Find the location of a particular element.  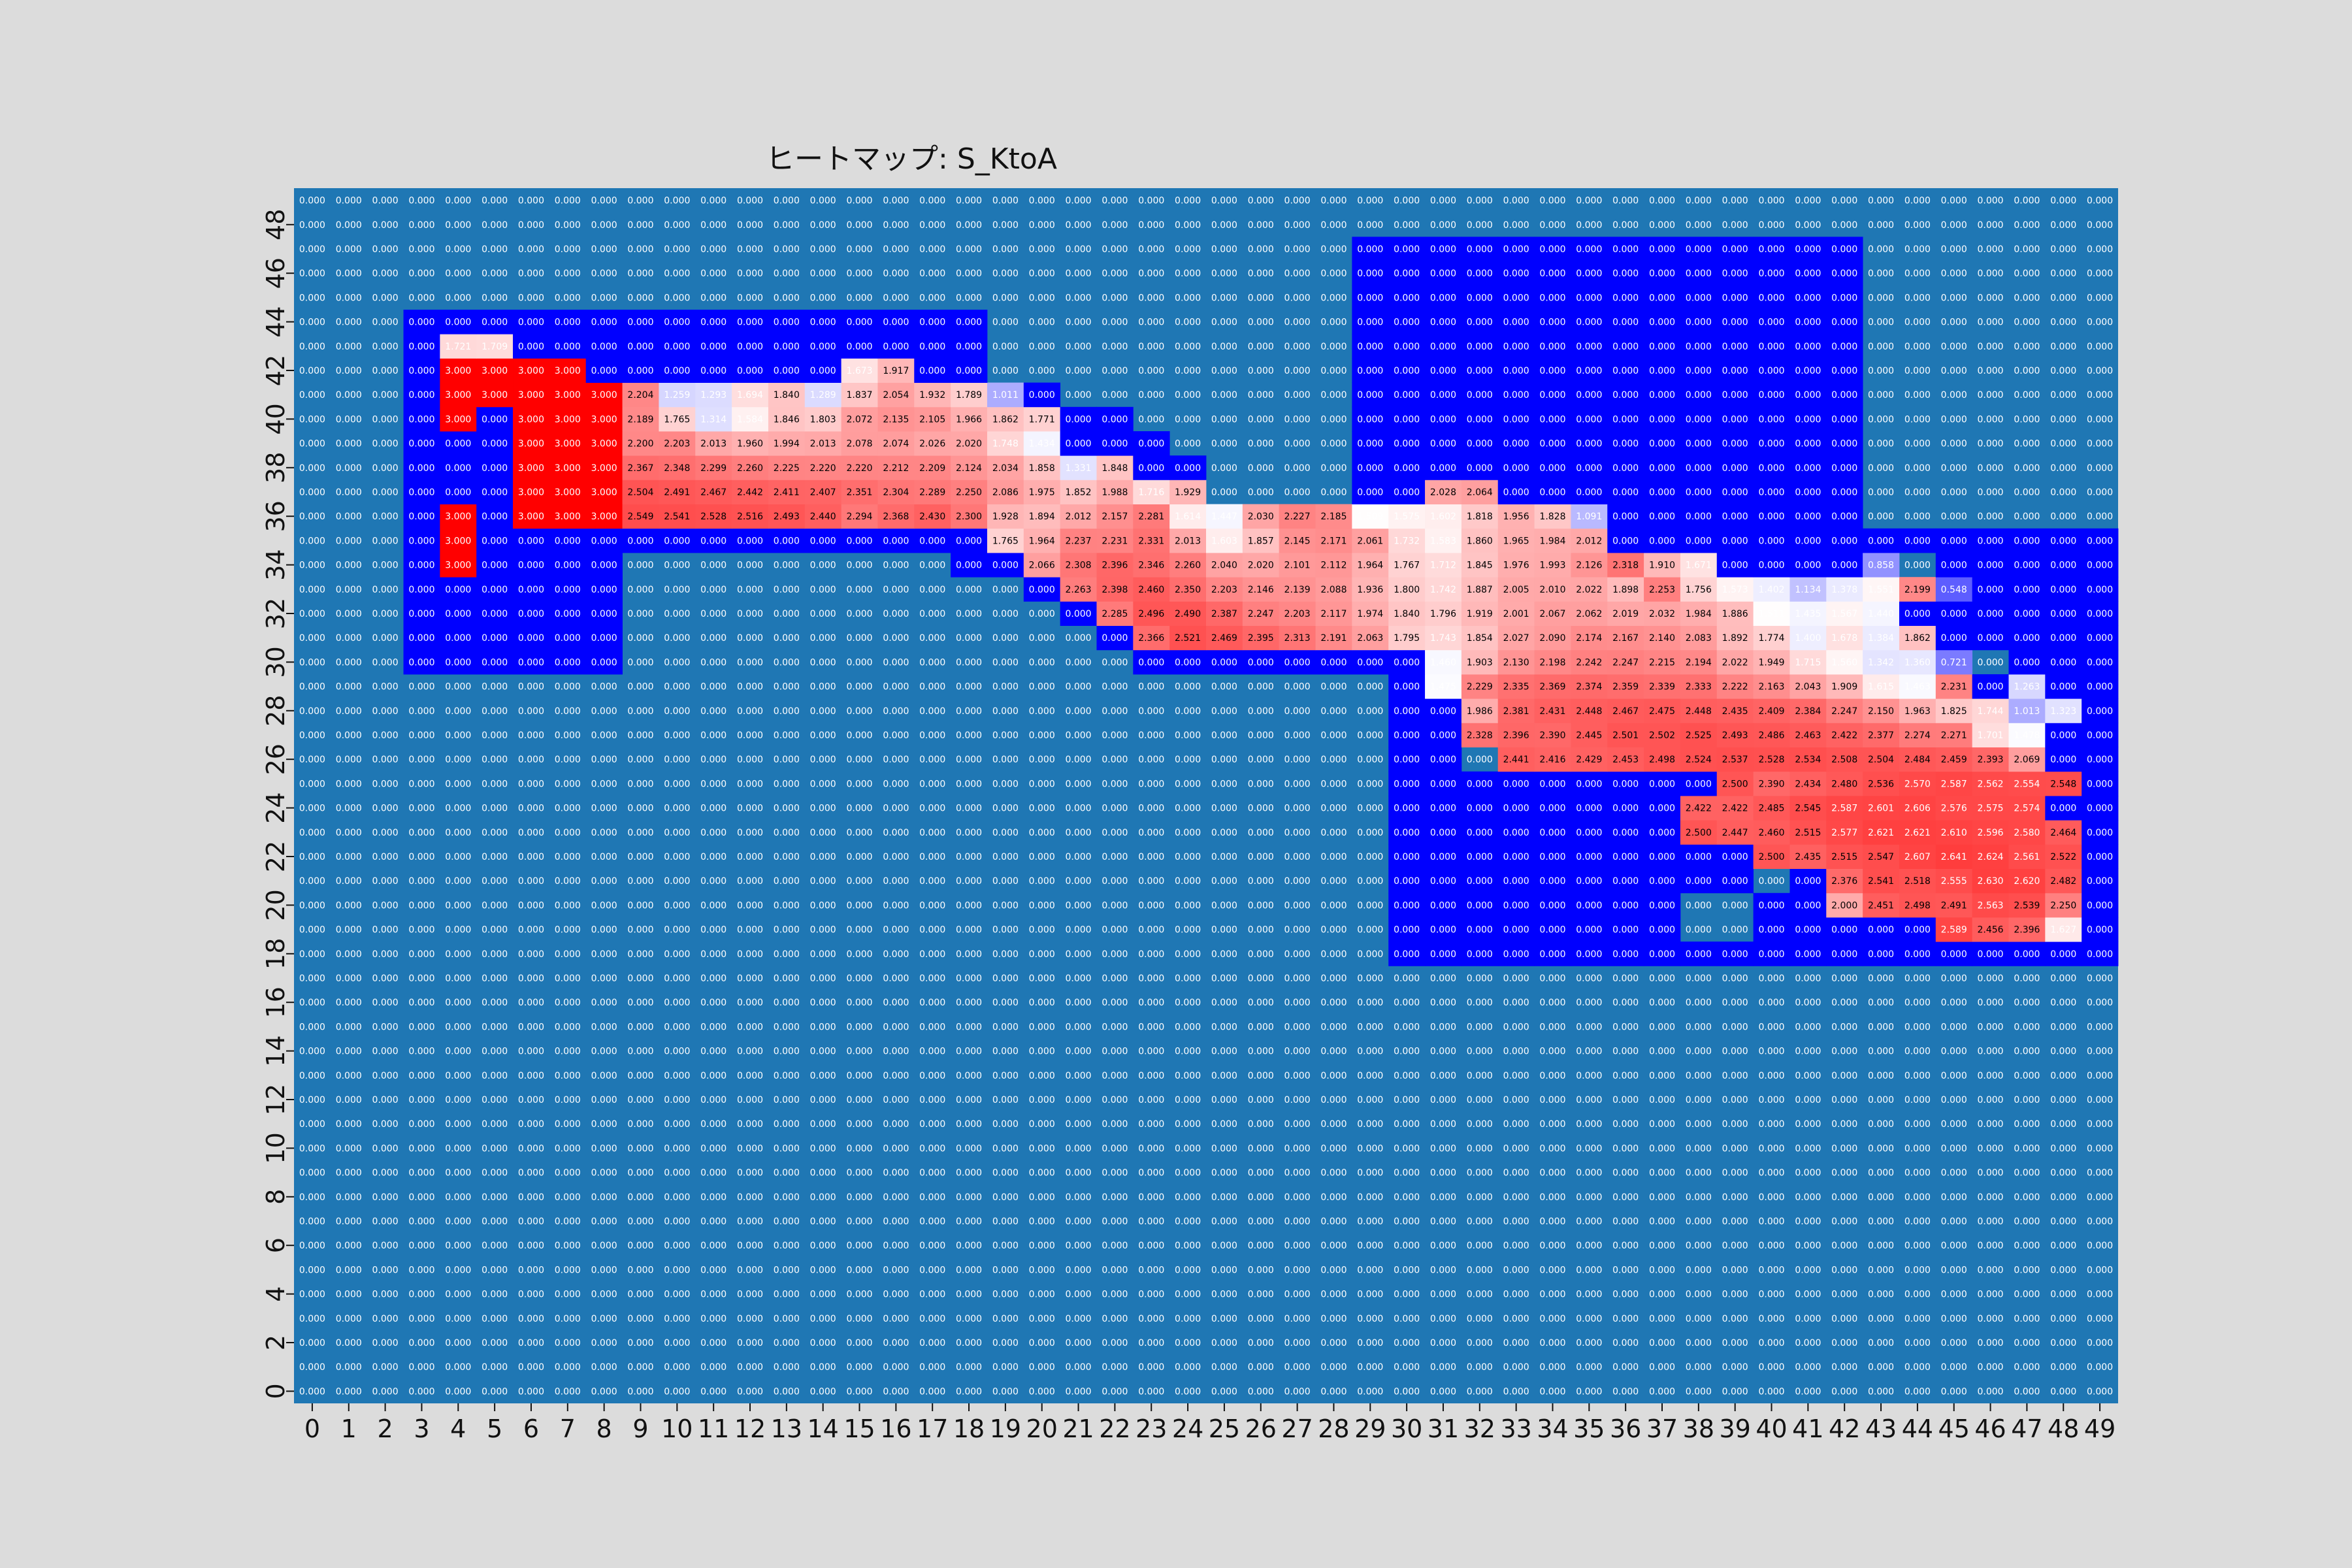

cell-label: 2.469 is located at coordinates (1224, 638).